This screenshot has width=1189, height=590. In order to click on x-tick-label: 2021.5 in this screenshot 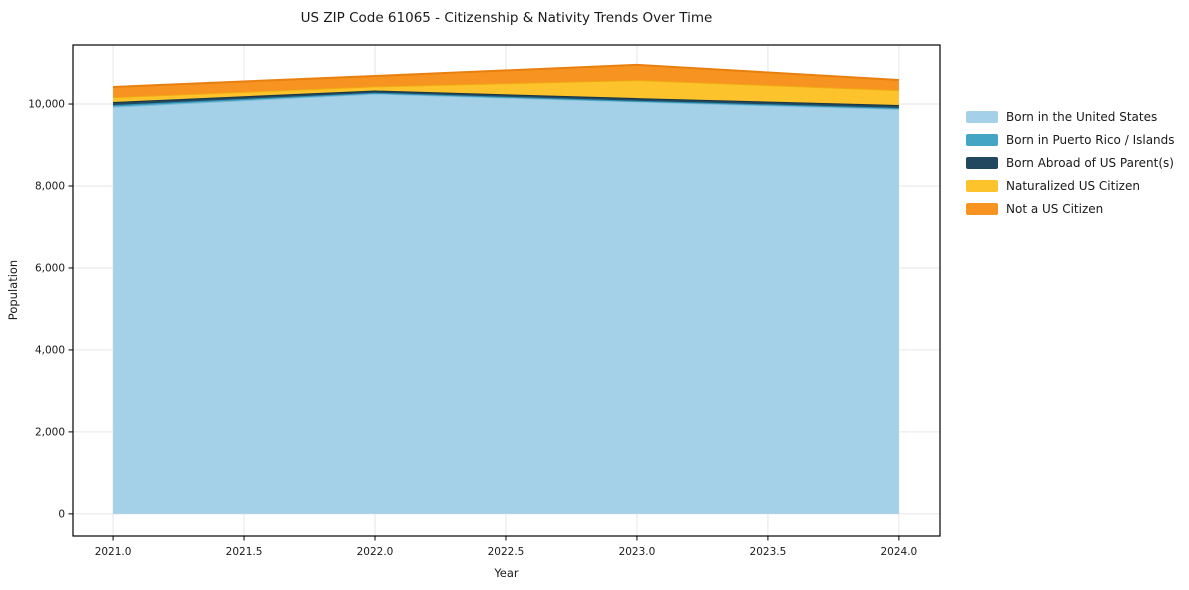, I will do `click(244, 552)`.